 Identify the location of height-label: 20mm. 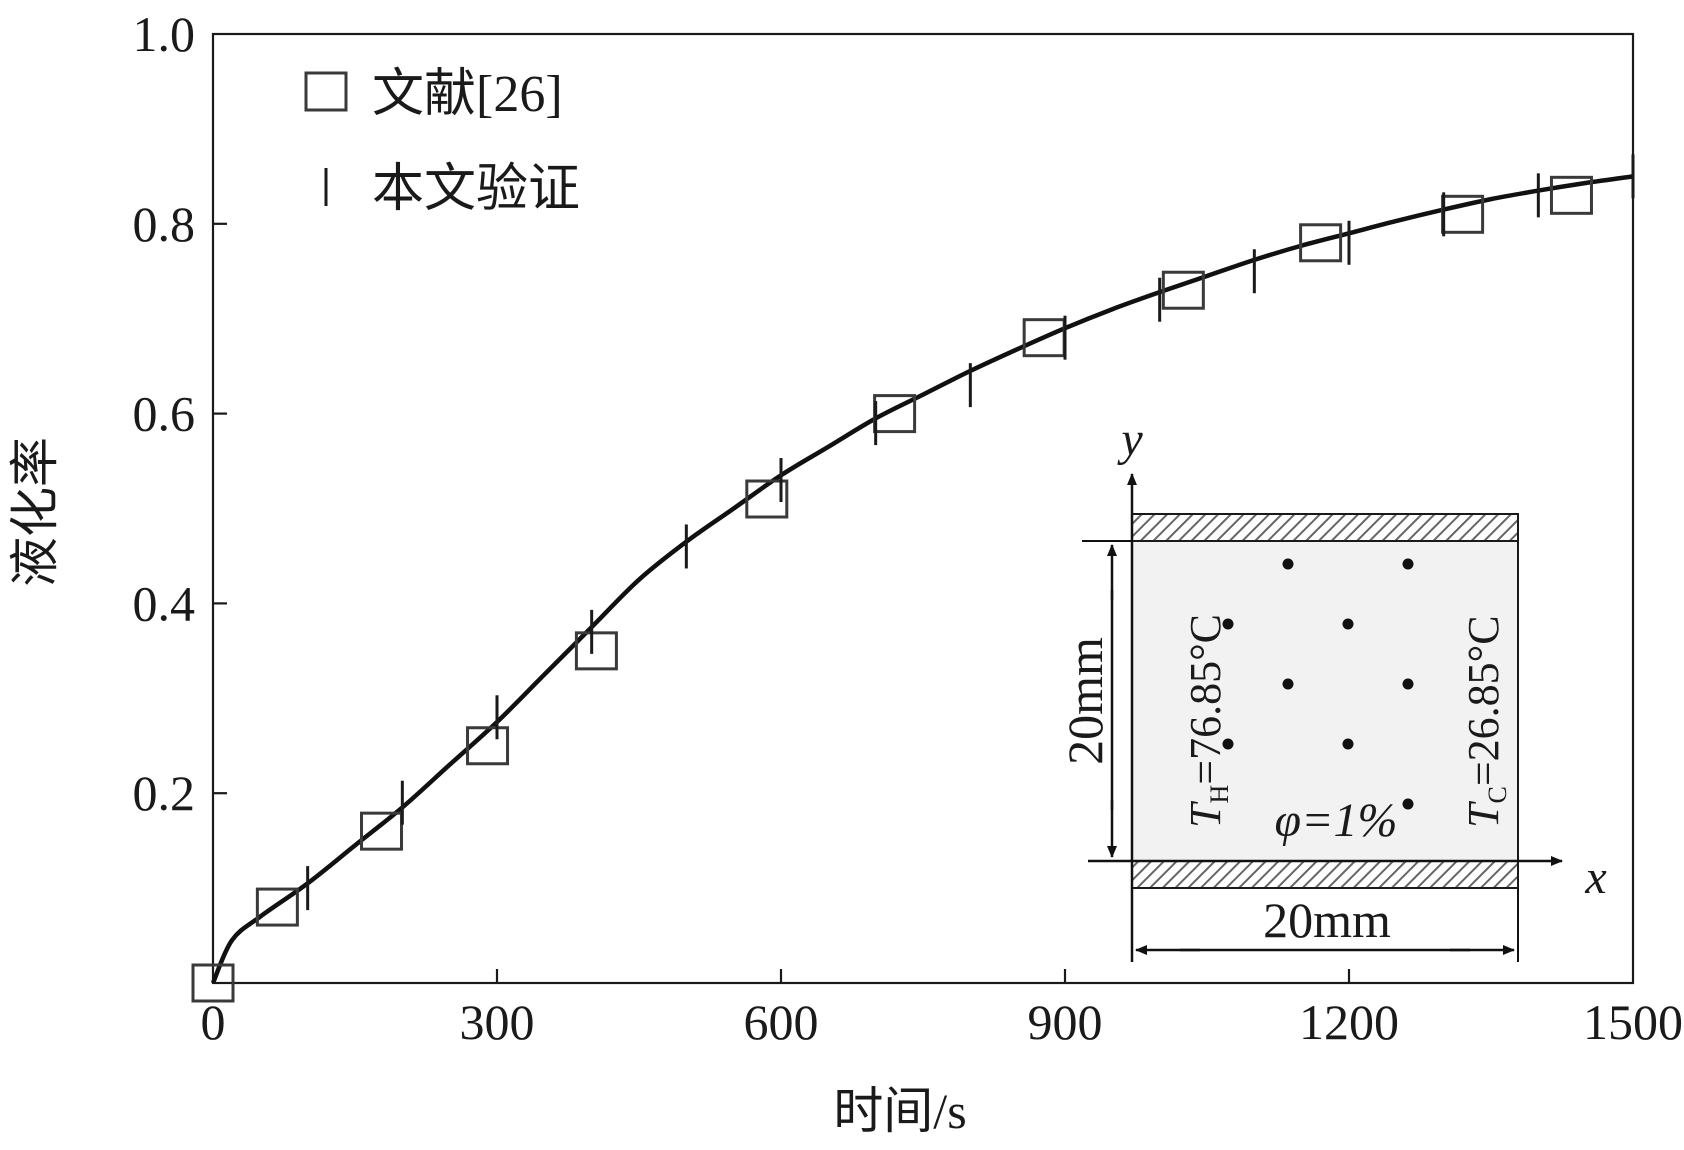
(1085, 701).